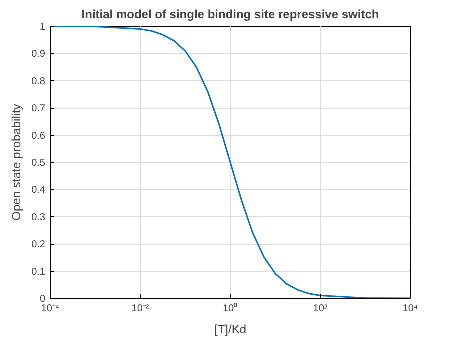  Describe the element at coordinates (141, 309) in the screenshot. I see `x-tick-label: 10⁻²` at that location.